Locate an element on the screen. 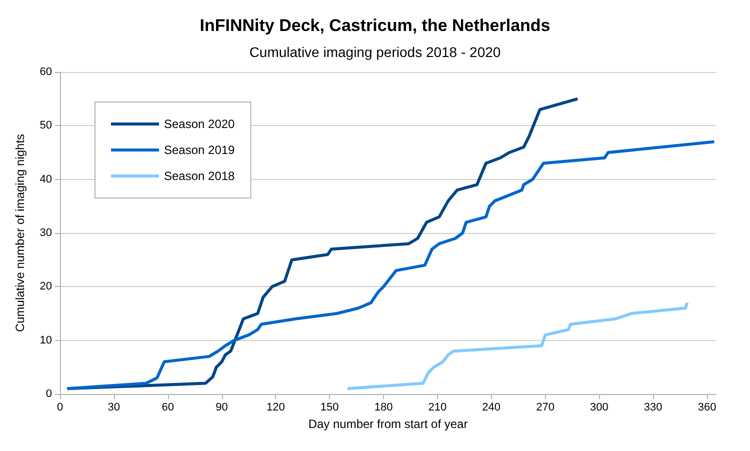 The height and width of the screenshot is (451, 750). x-tick-label: 60 is located at coordinates (168, 408).